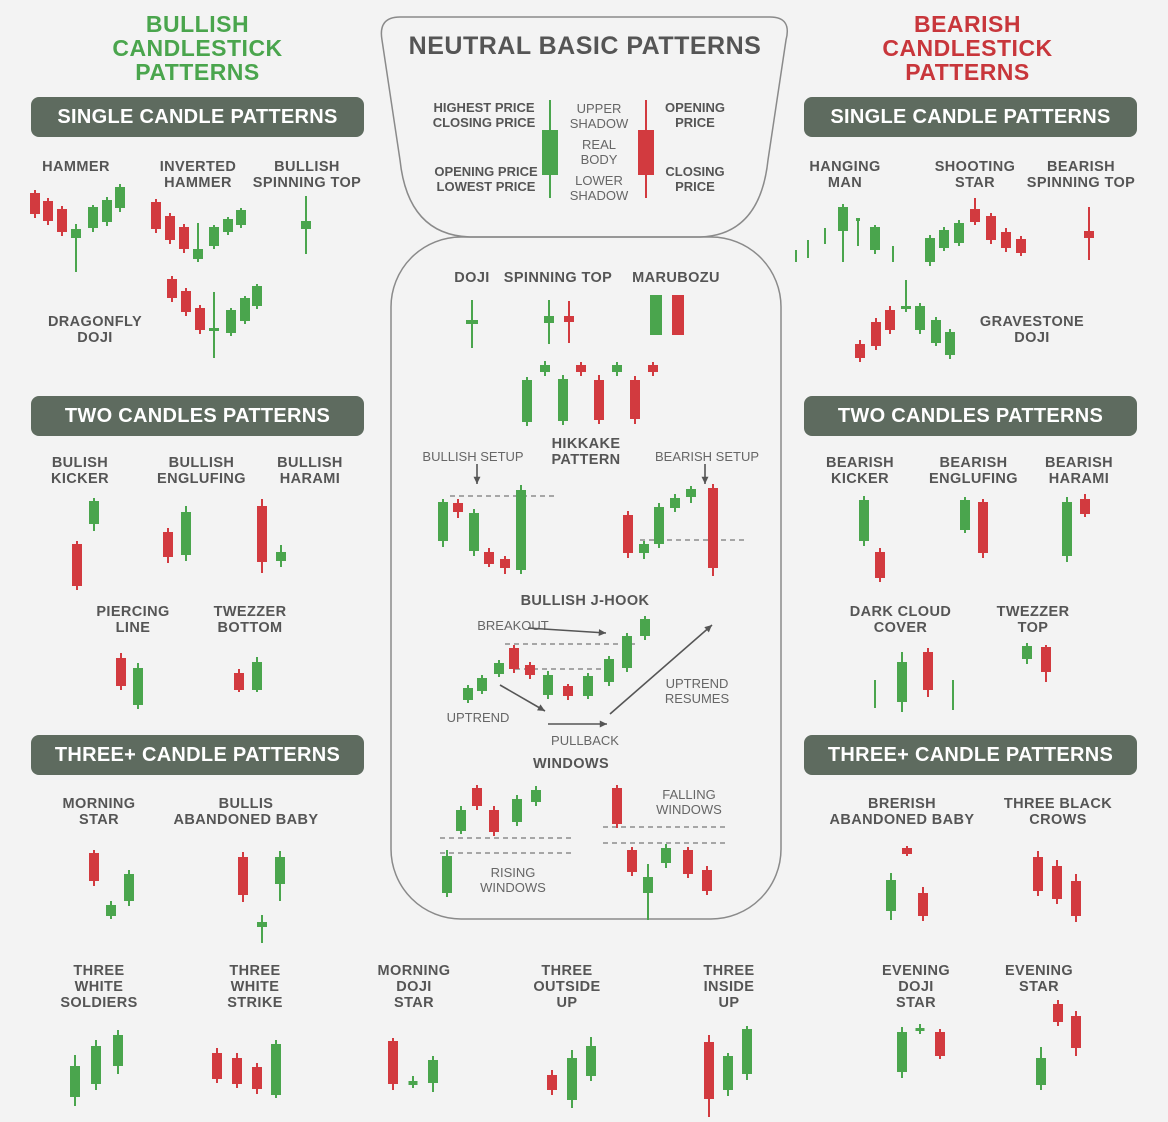 This screenshot has height=1122, width=1168. What do you see at coordinates (845, 175) in the screenshot?
I see `hanging-man-label: HANGING MAN` at bounding box center [845, 175].